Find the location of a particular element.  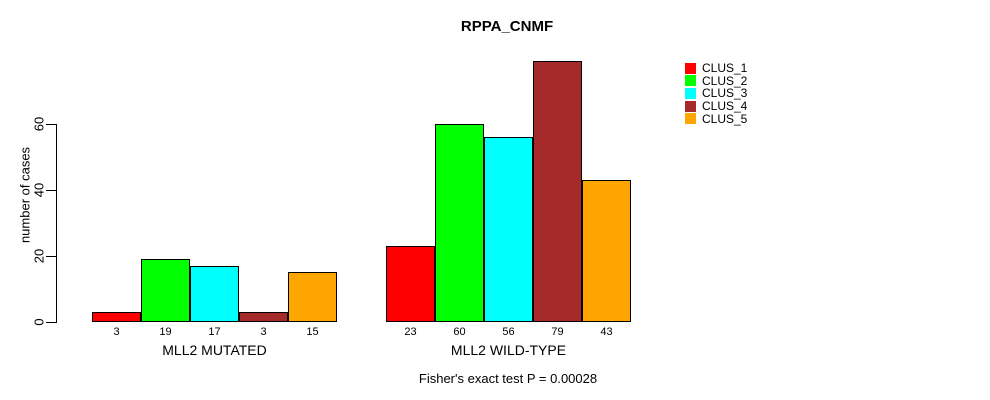

y-tick-label: 40 is located at coordinates (39, 190).